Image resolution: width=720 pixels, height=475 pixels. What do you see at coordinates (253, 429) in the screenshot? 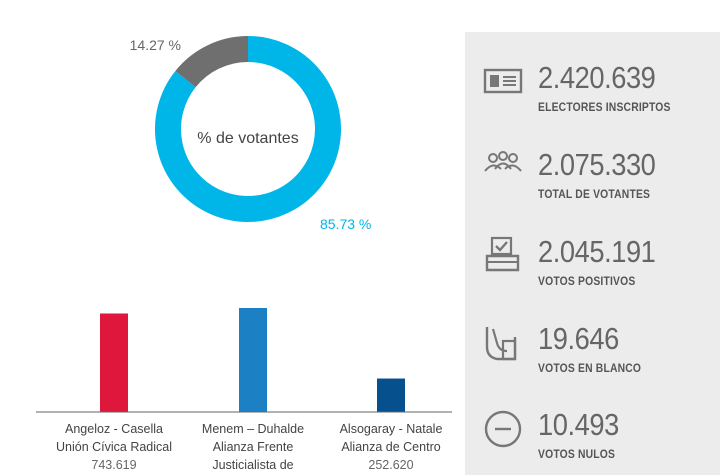
I see `bar-label-1-line-0: Menem – Duhalde` at bounding box center [253, 429].